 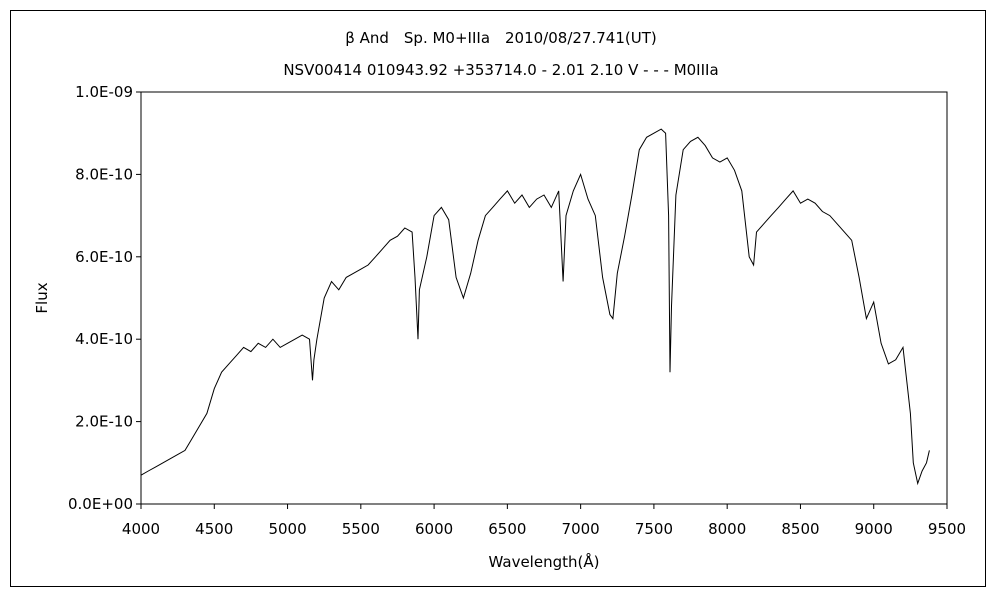 I want to click on x-tick-label: 7500, so click(x=654, y=529).